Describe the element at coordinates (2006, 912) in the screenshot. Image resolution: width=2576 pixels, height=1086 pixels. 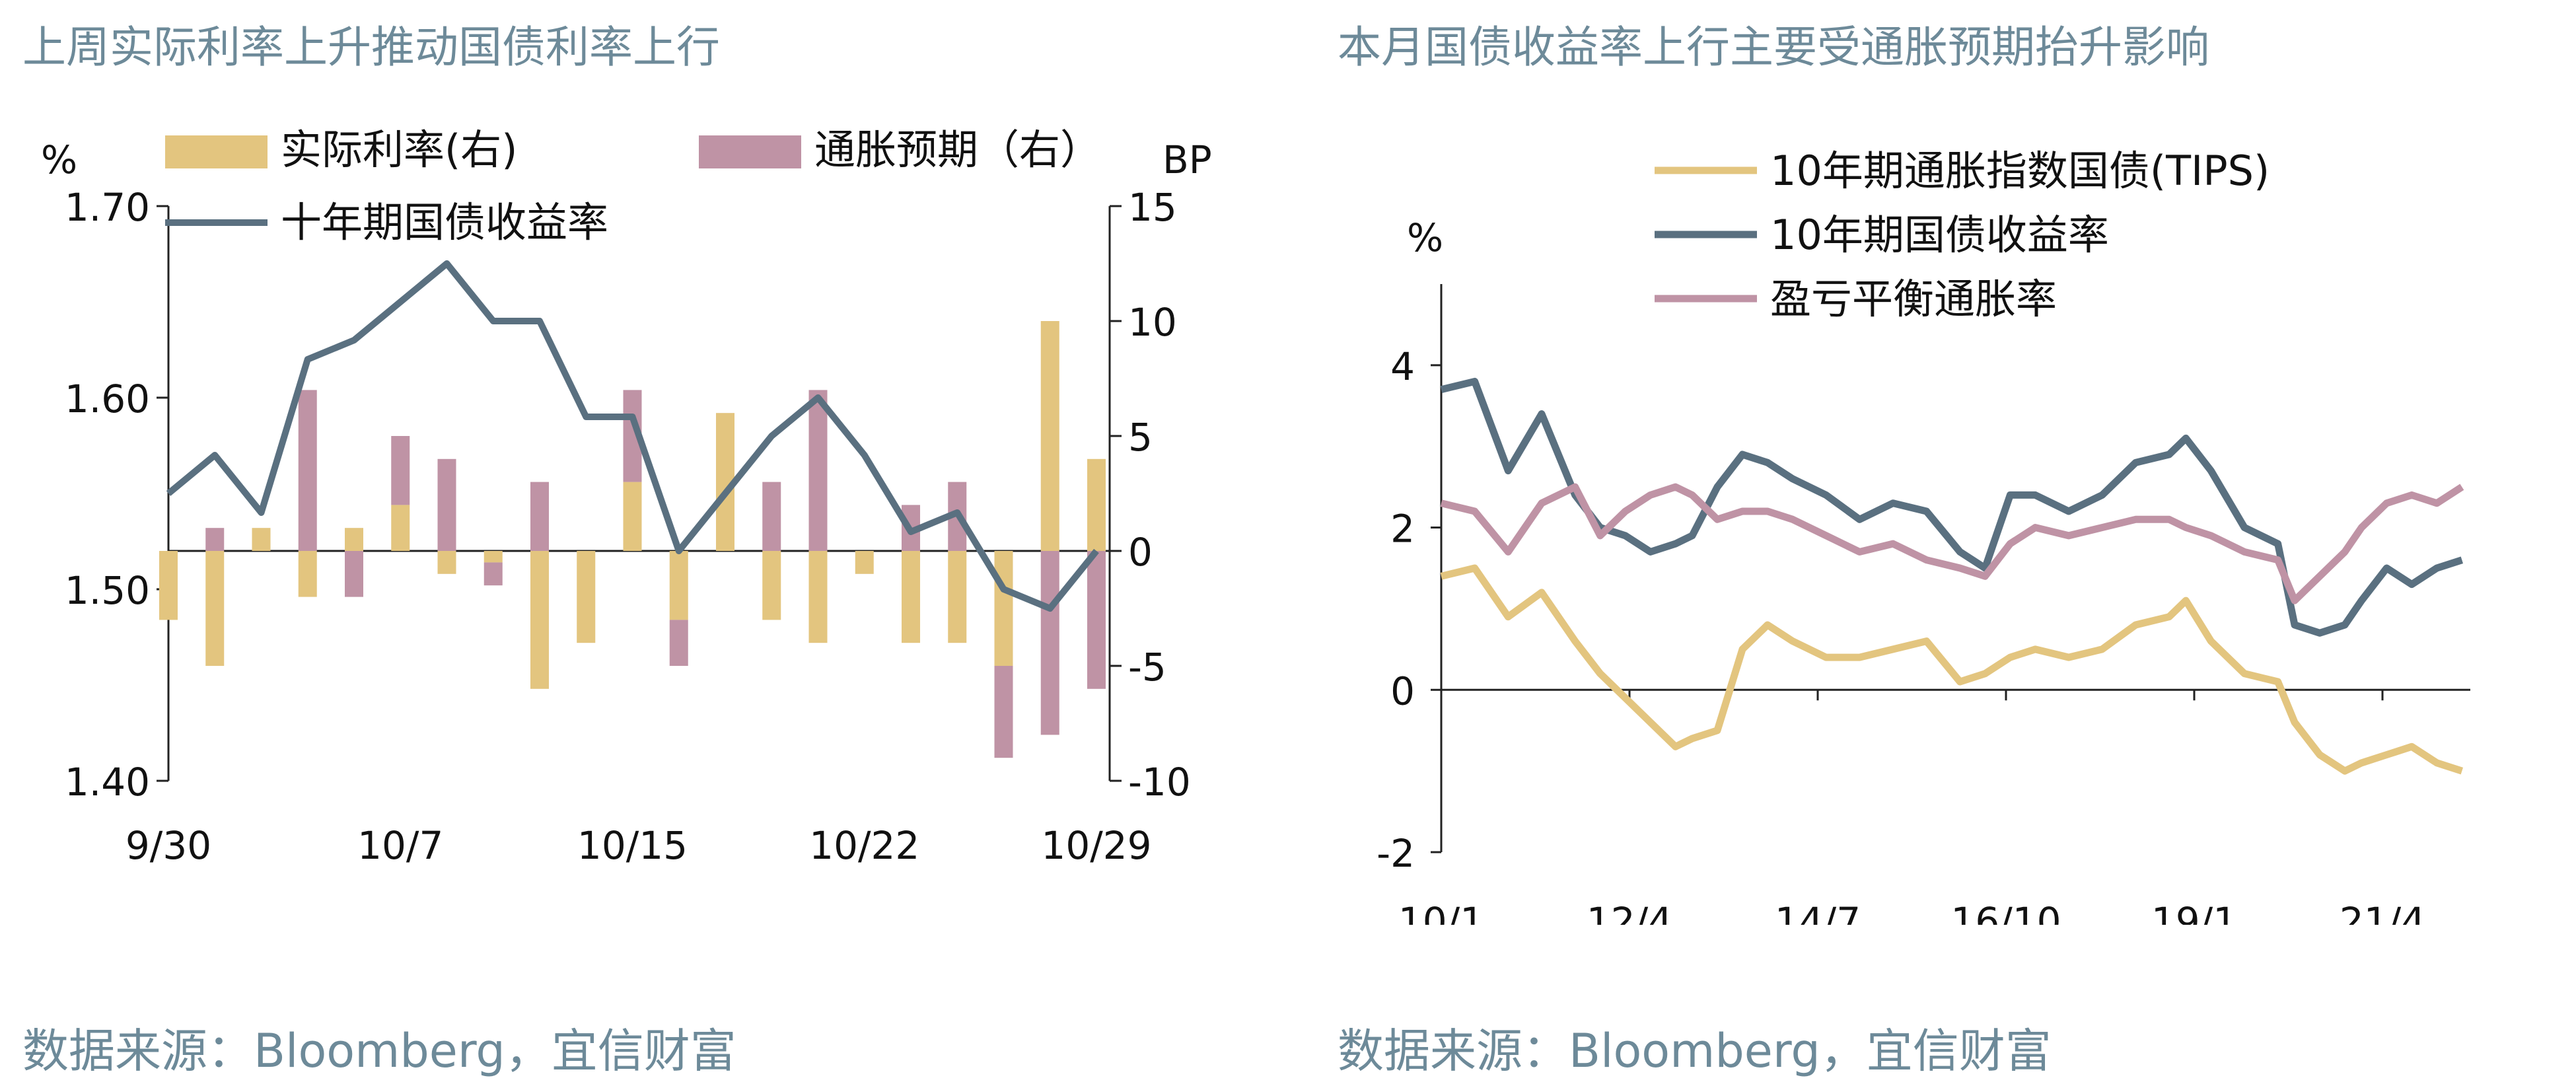
I see `x-tick-label: 16/10` at that location.